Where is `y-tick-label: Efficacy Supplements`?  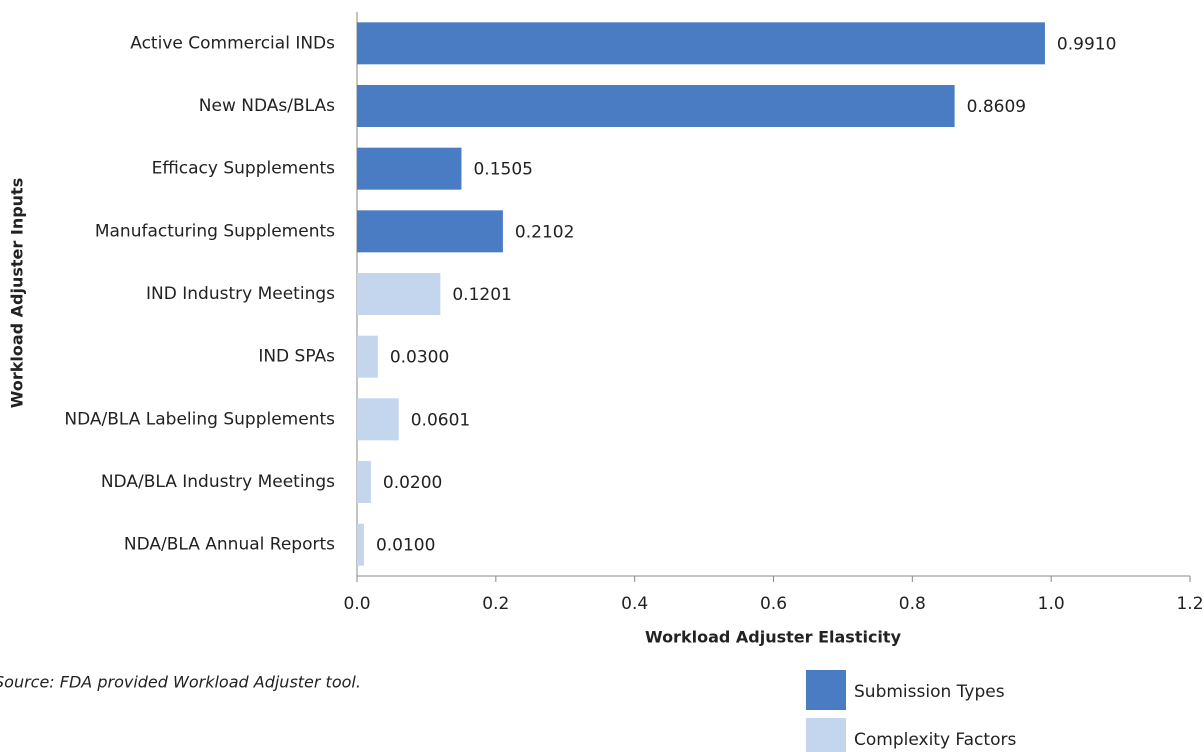
y-tick-label: Efficacy Supplements is located at coordinates (244, 169).